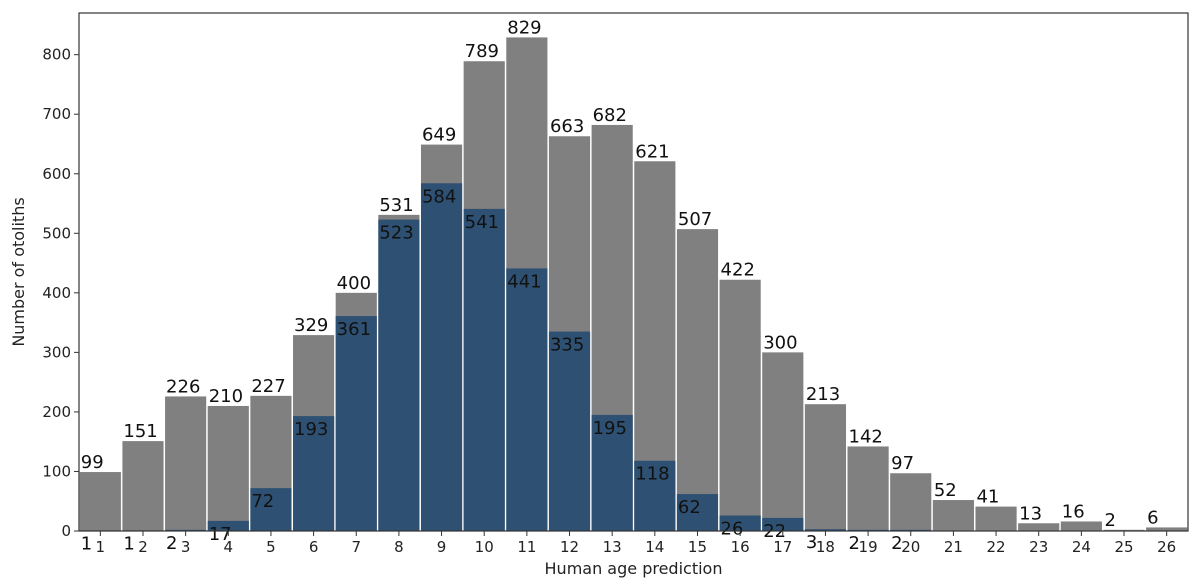 Image resolution: width=1200 pixels, height=587 pixels. Describe the element at coordinates (271, 547) in the screenshot. I see `x-tick-label-5: 5` at that location.